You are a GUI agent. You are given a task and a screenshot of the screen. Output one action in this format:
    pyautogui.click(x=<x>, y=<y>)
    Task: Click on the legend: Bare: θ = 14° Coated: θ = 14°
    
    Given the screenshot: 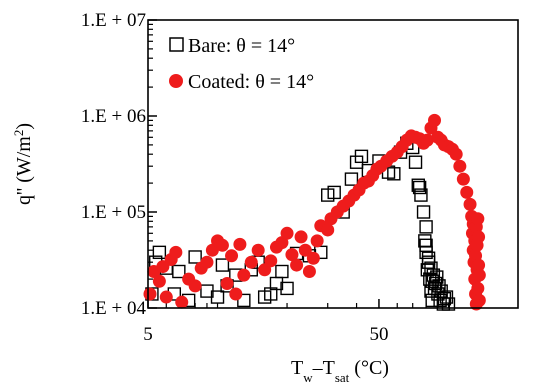 What is the action you would take?
    pyautogui.click(x=241, y=64)
    